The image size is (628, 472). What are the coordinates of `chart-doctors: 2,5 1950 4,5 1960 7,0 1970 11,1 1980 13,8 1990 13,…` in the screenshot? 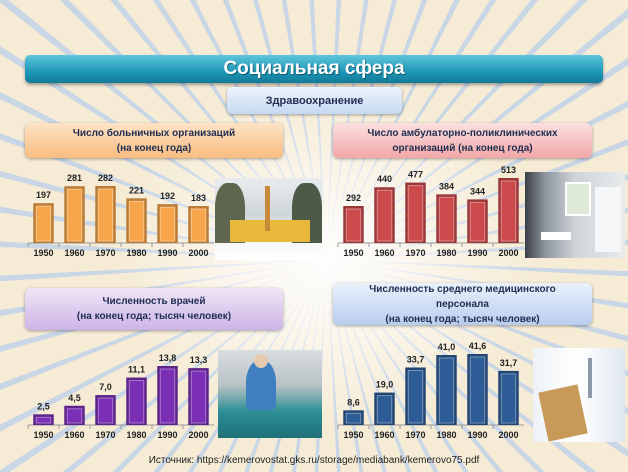 It's located at (120, 396).